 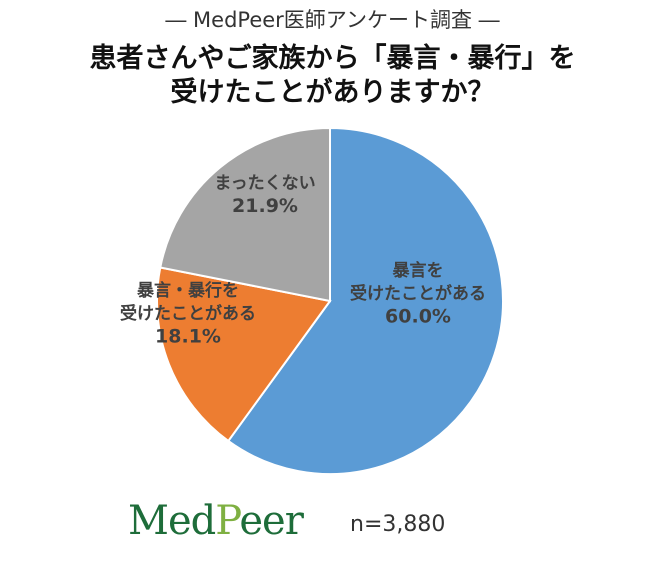 What do you see at coordinates (271, 521) in the screenshot?
I see `logo-text-eer: eer` at bounding box center [271, 521].